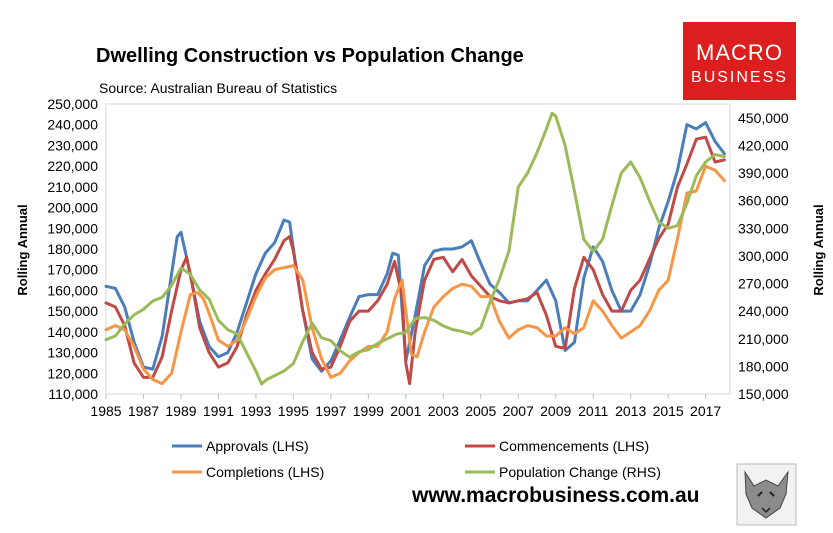 The width and height of the screenshot is (833, 533). Describe the element at coordinates (739, 52) in the screenshot. I see `logo-text-macro: MACRO` at that location.